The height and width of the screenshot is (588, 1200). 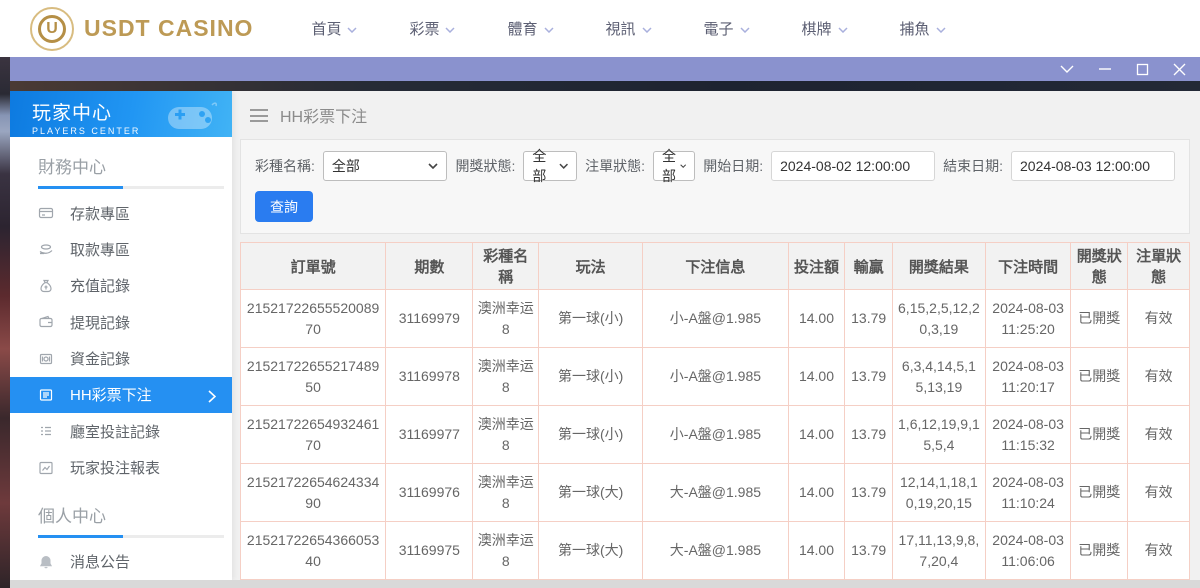 I want to click on bet-time-cell: 2024-08-03 11:10:24, so click(x=1028, y=492).